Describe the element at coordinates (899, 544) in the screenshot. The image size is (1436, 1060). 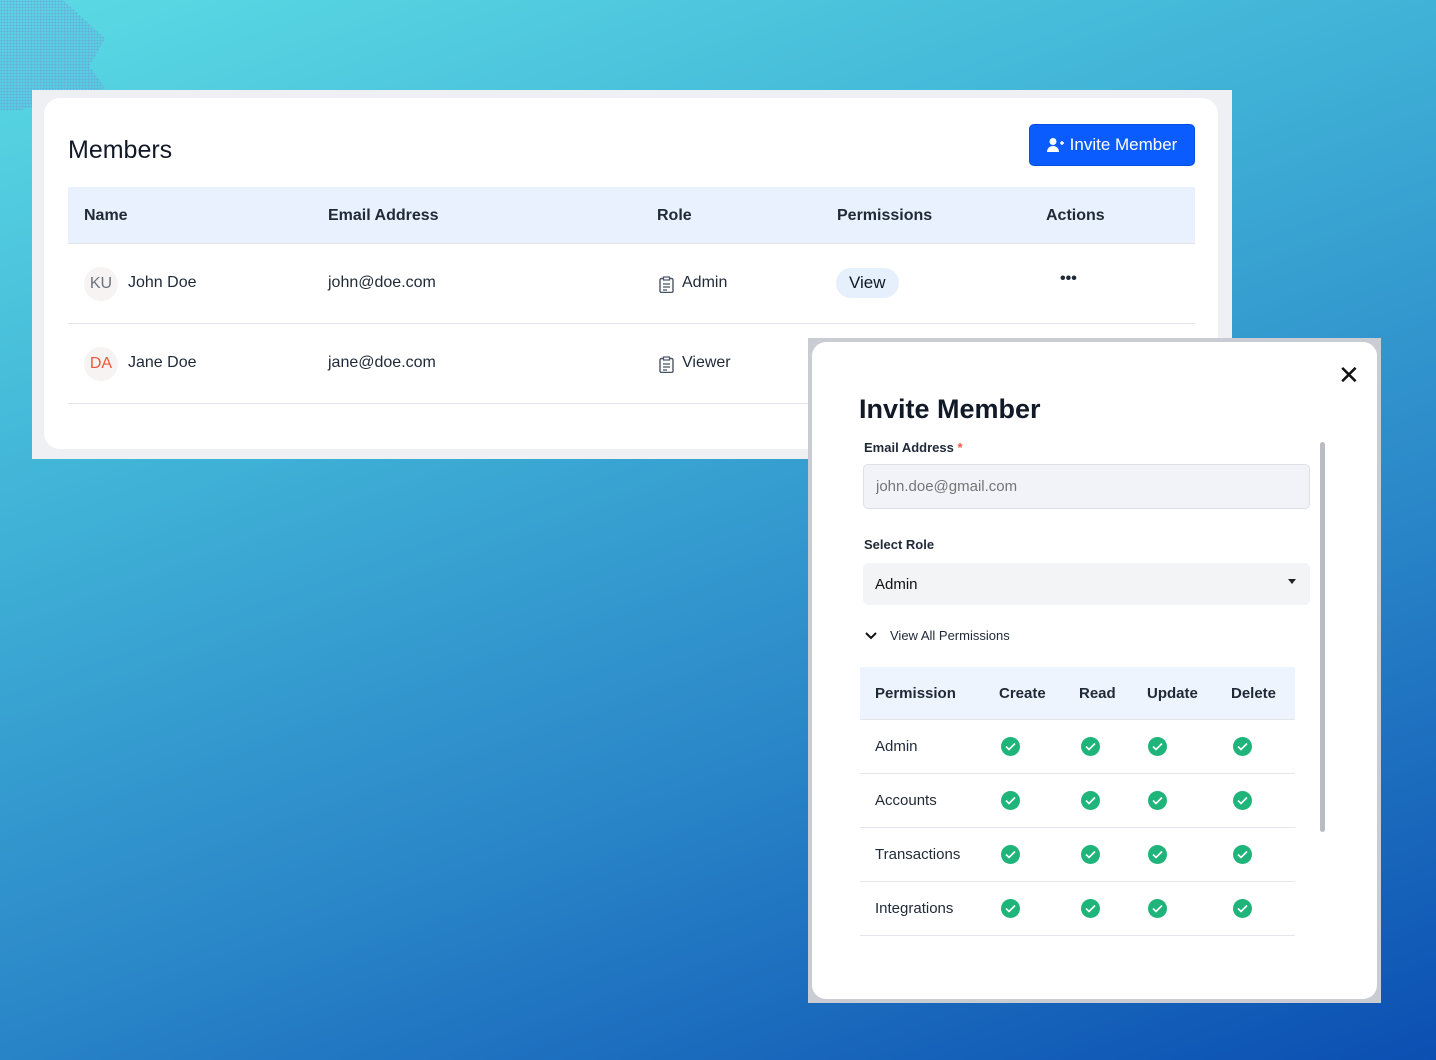
I see `role-label: Select Role` at that location.